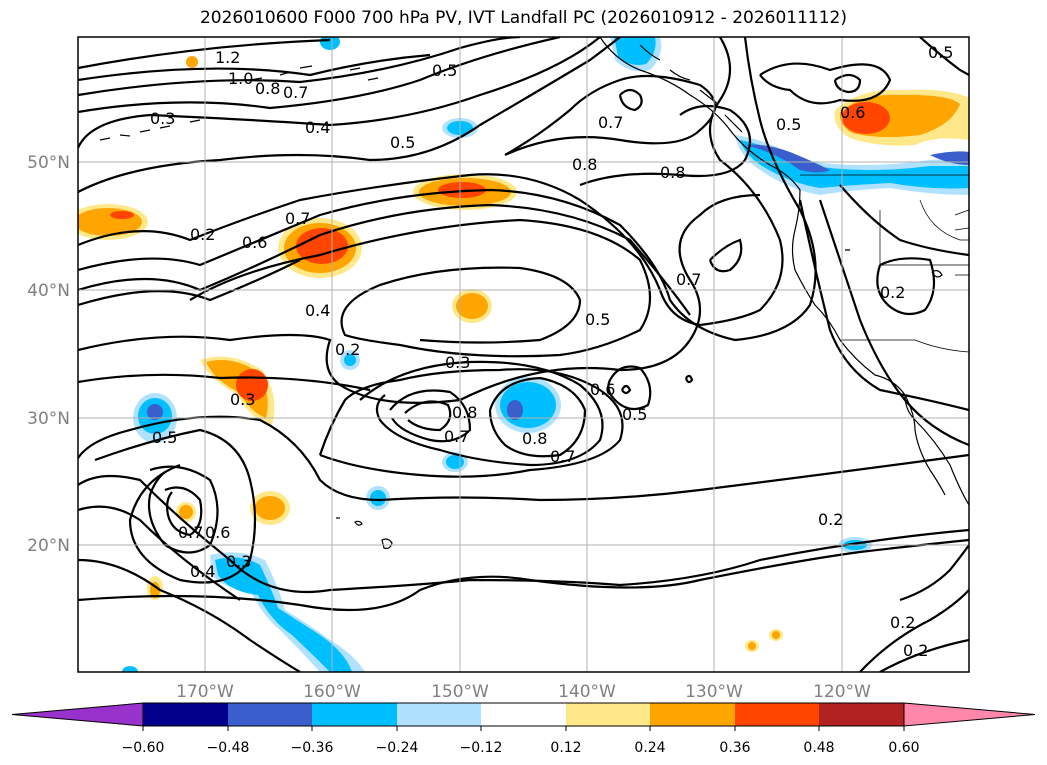 This screenshot has width=1047, height=765. I want to click on lon-label: 150°W, so click(460, 692).